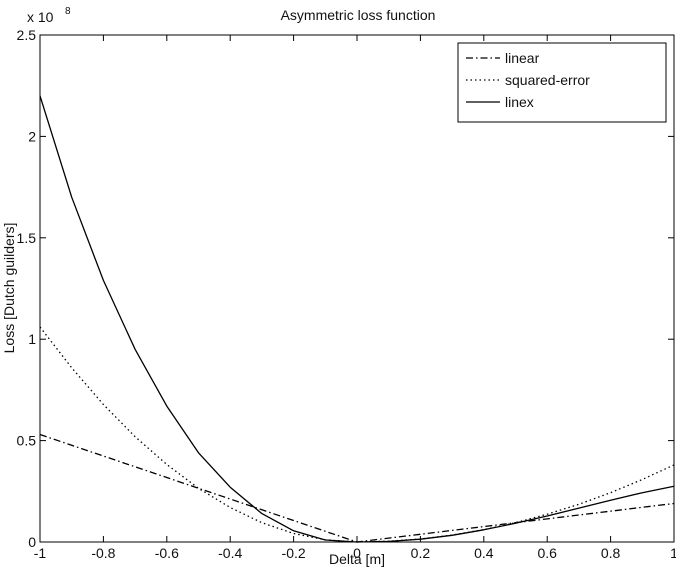  What do you see at coordinates (27, 441) in the screenshot?
I see `y-tick-label: 0.5` at bounding box center [27, 441].